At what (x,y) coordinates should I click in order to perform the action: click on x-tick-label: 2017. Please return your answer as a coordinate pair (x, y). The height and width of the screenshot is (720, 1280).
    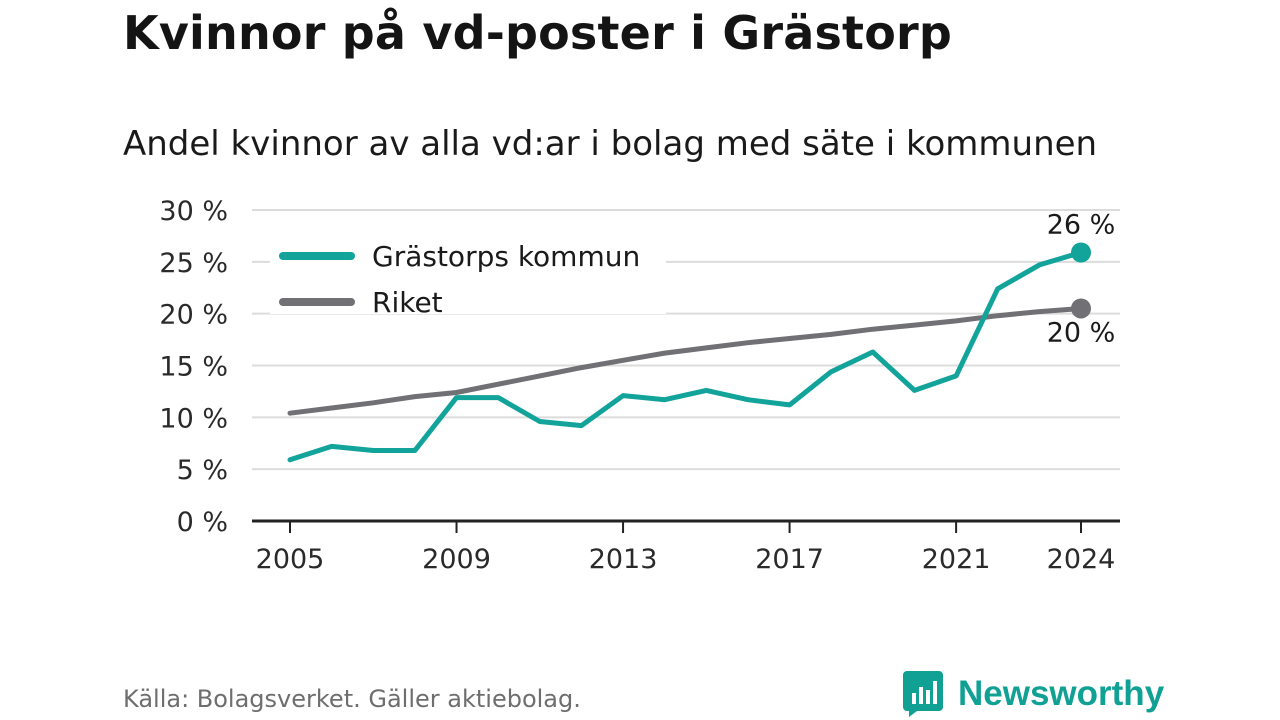
    Looking at the image, I should click on (789, 559).